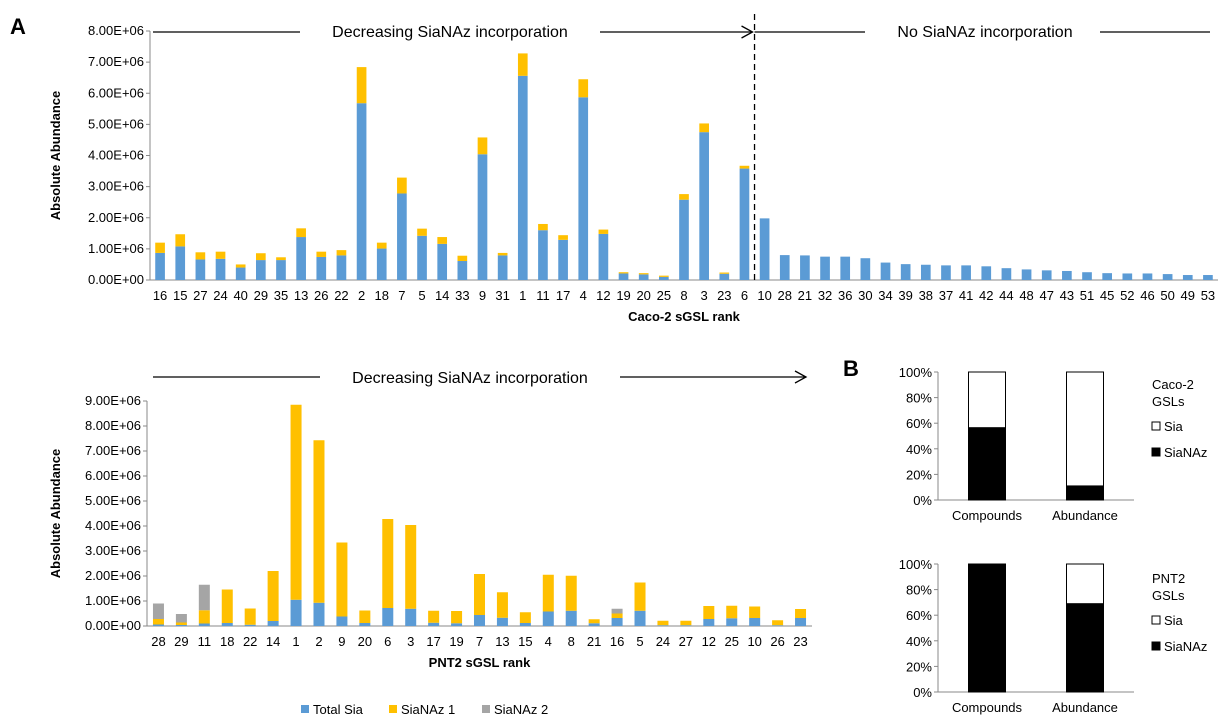 This screenshot has width=1223, height=719. What do you see at coordinates (1188, 295) in the screenshot?
I see `x-tick-label: 49` at bounding box center [1188, 295].